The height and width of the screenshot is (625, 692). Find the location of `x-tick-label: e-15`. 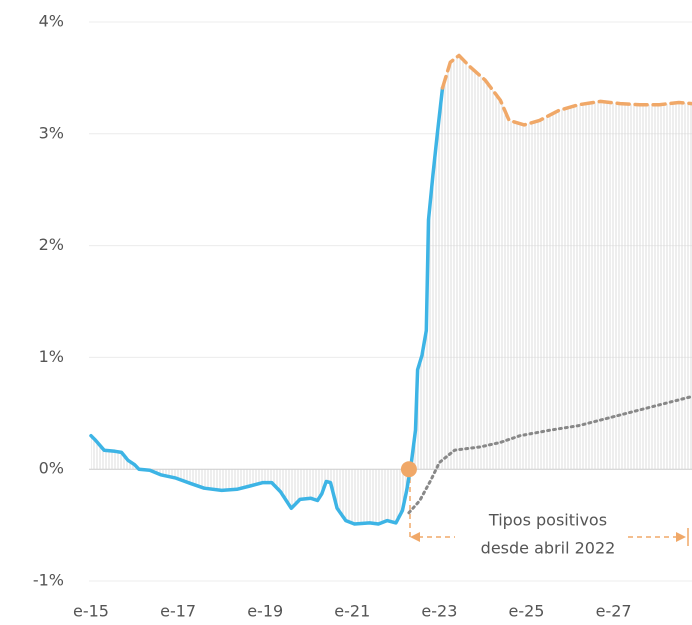

x-tick-label: e-15 is located at coordinates (91, 611).